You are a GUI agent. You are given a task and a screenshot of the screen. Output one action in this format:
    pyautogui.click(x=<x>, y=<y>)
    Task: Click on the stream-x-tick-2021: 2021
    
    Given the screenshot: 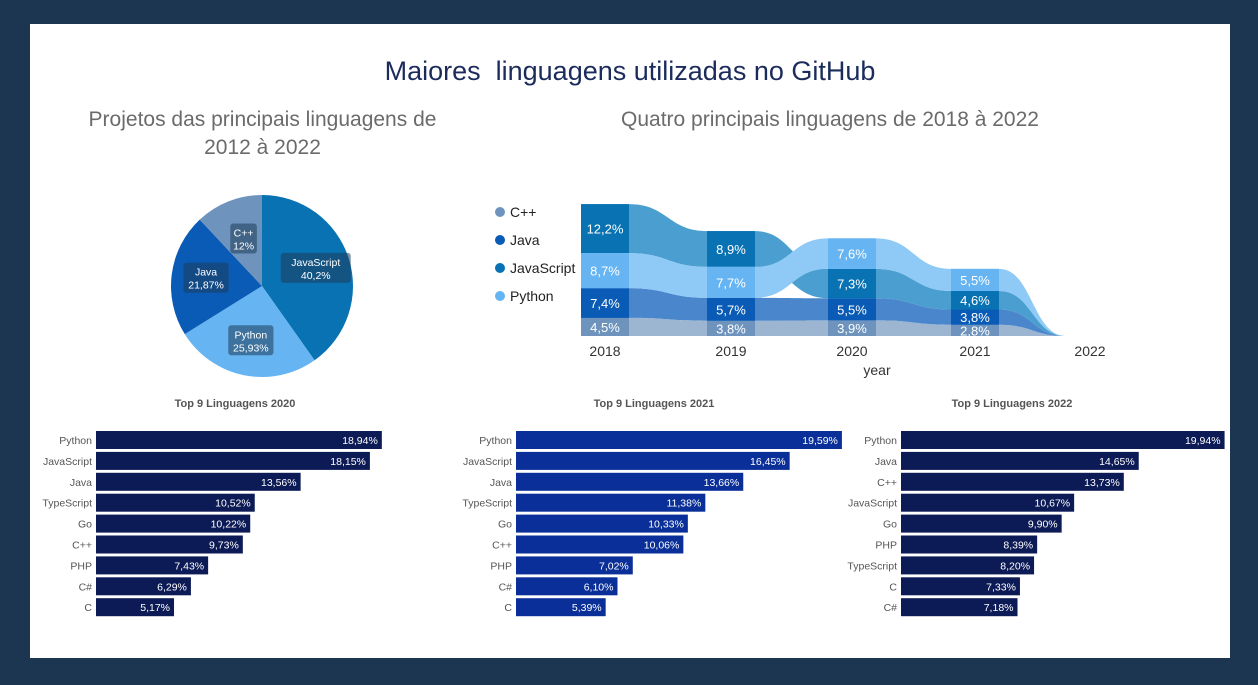 What is the action you would take?
    pyautogui.click(x=974, y=351)
    